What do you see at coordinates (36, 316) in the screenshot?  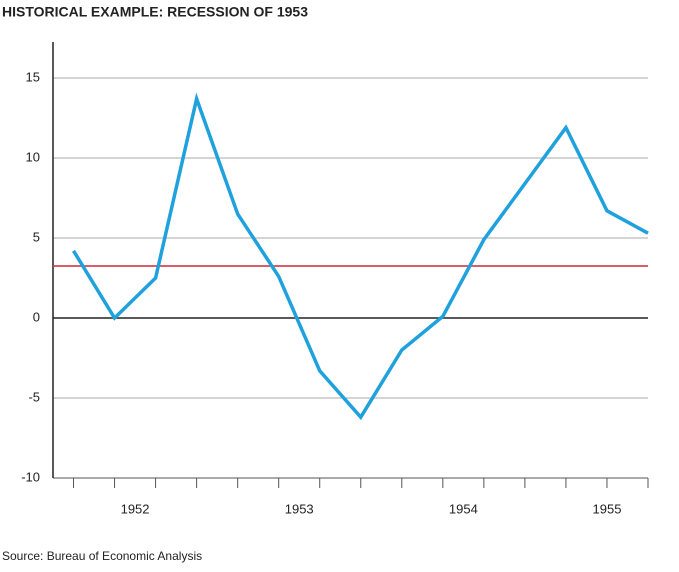 I see `y-tick-label: 0` at bounding box center [36, 316].